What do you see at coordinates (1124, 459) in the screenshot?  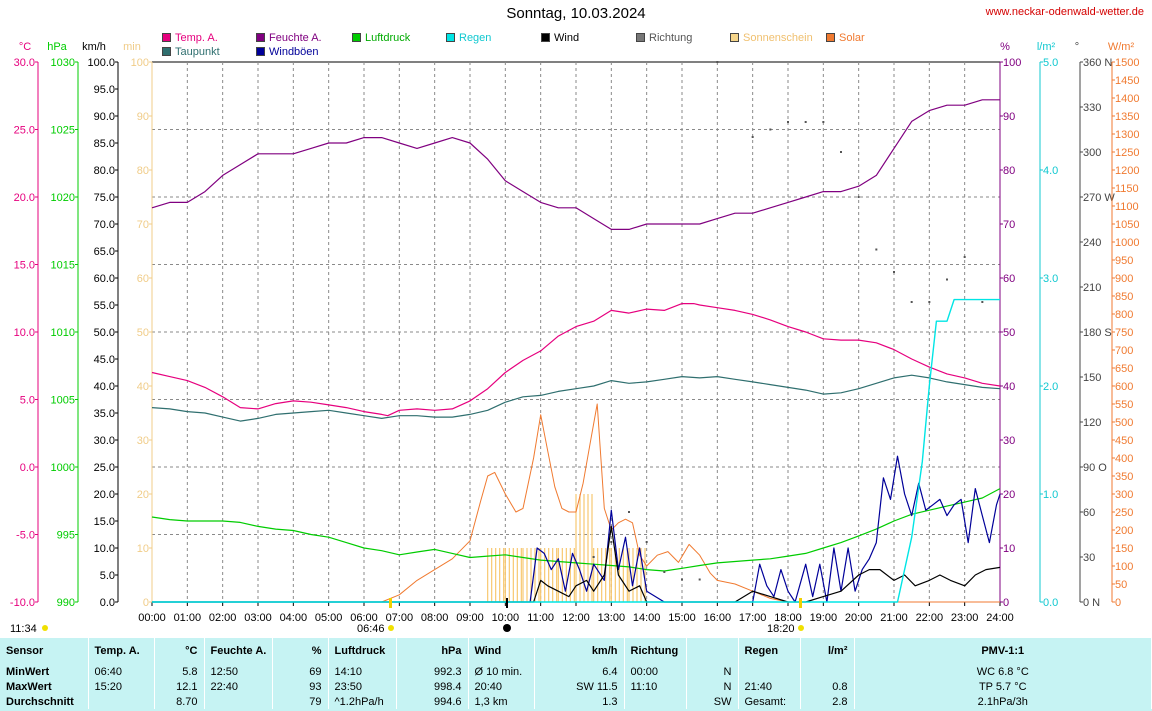 I see `axis-tick-label-solar: 400` at bounding box center [1124, 459].